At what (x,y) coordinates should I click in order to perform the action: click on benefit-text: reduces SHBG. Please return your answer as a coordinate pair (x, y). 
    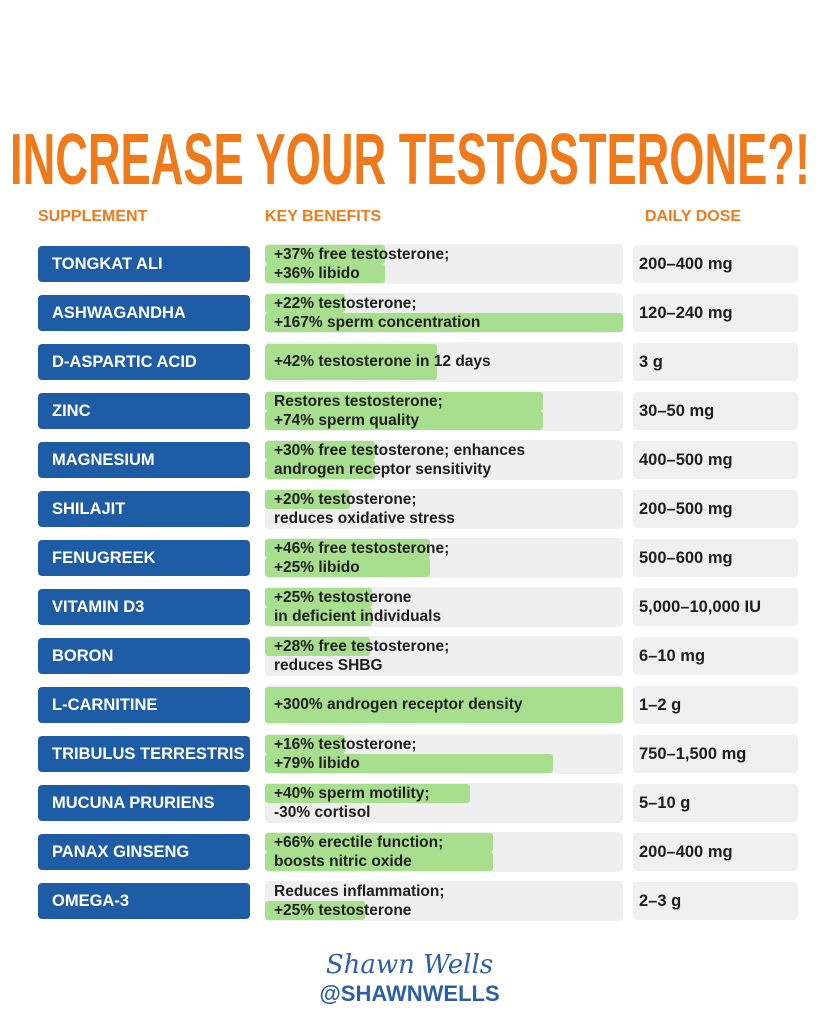
    Looking at the image, I should click on (328, 665).